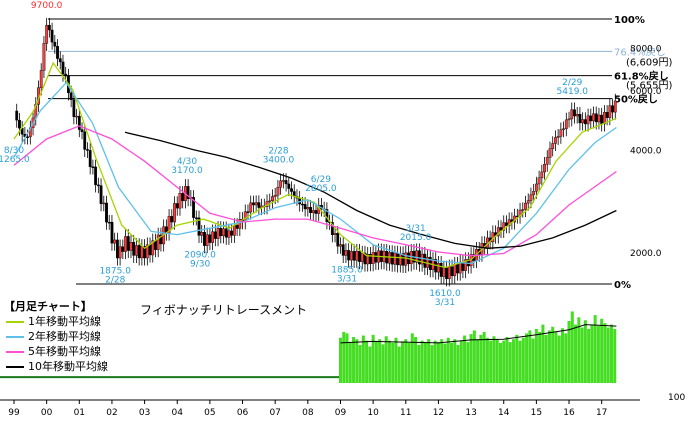  Describe the element at coordinates (676, 398) in the screenshot. I see `volume-tick-label: 100` at that location.